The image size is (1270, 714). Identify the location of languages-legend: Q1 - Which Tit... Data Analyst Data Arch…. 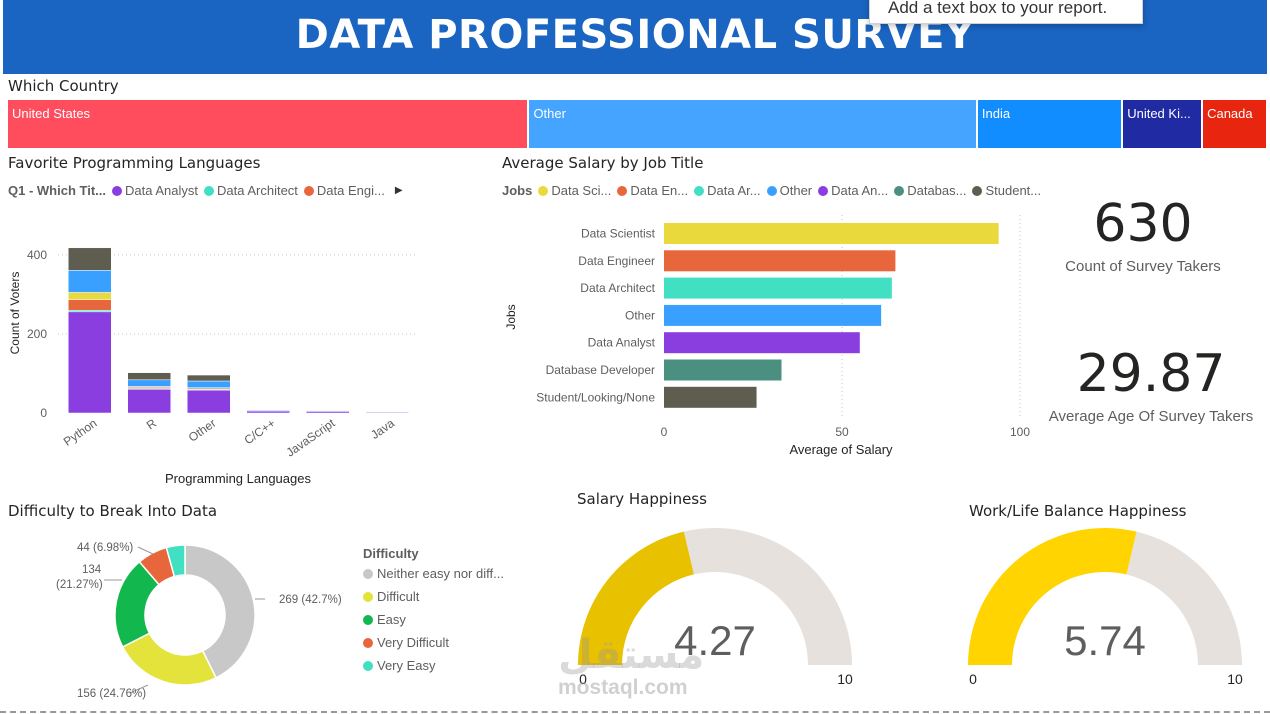
(205, 190).